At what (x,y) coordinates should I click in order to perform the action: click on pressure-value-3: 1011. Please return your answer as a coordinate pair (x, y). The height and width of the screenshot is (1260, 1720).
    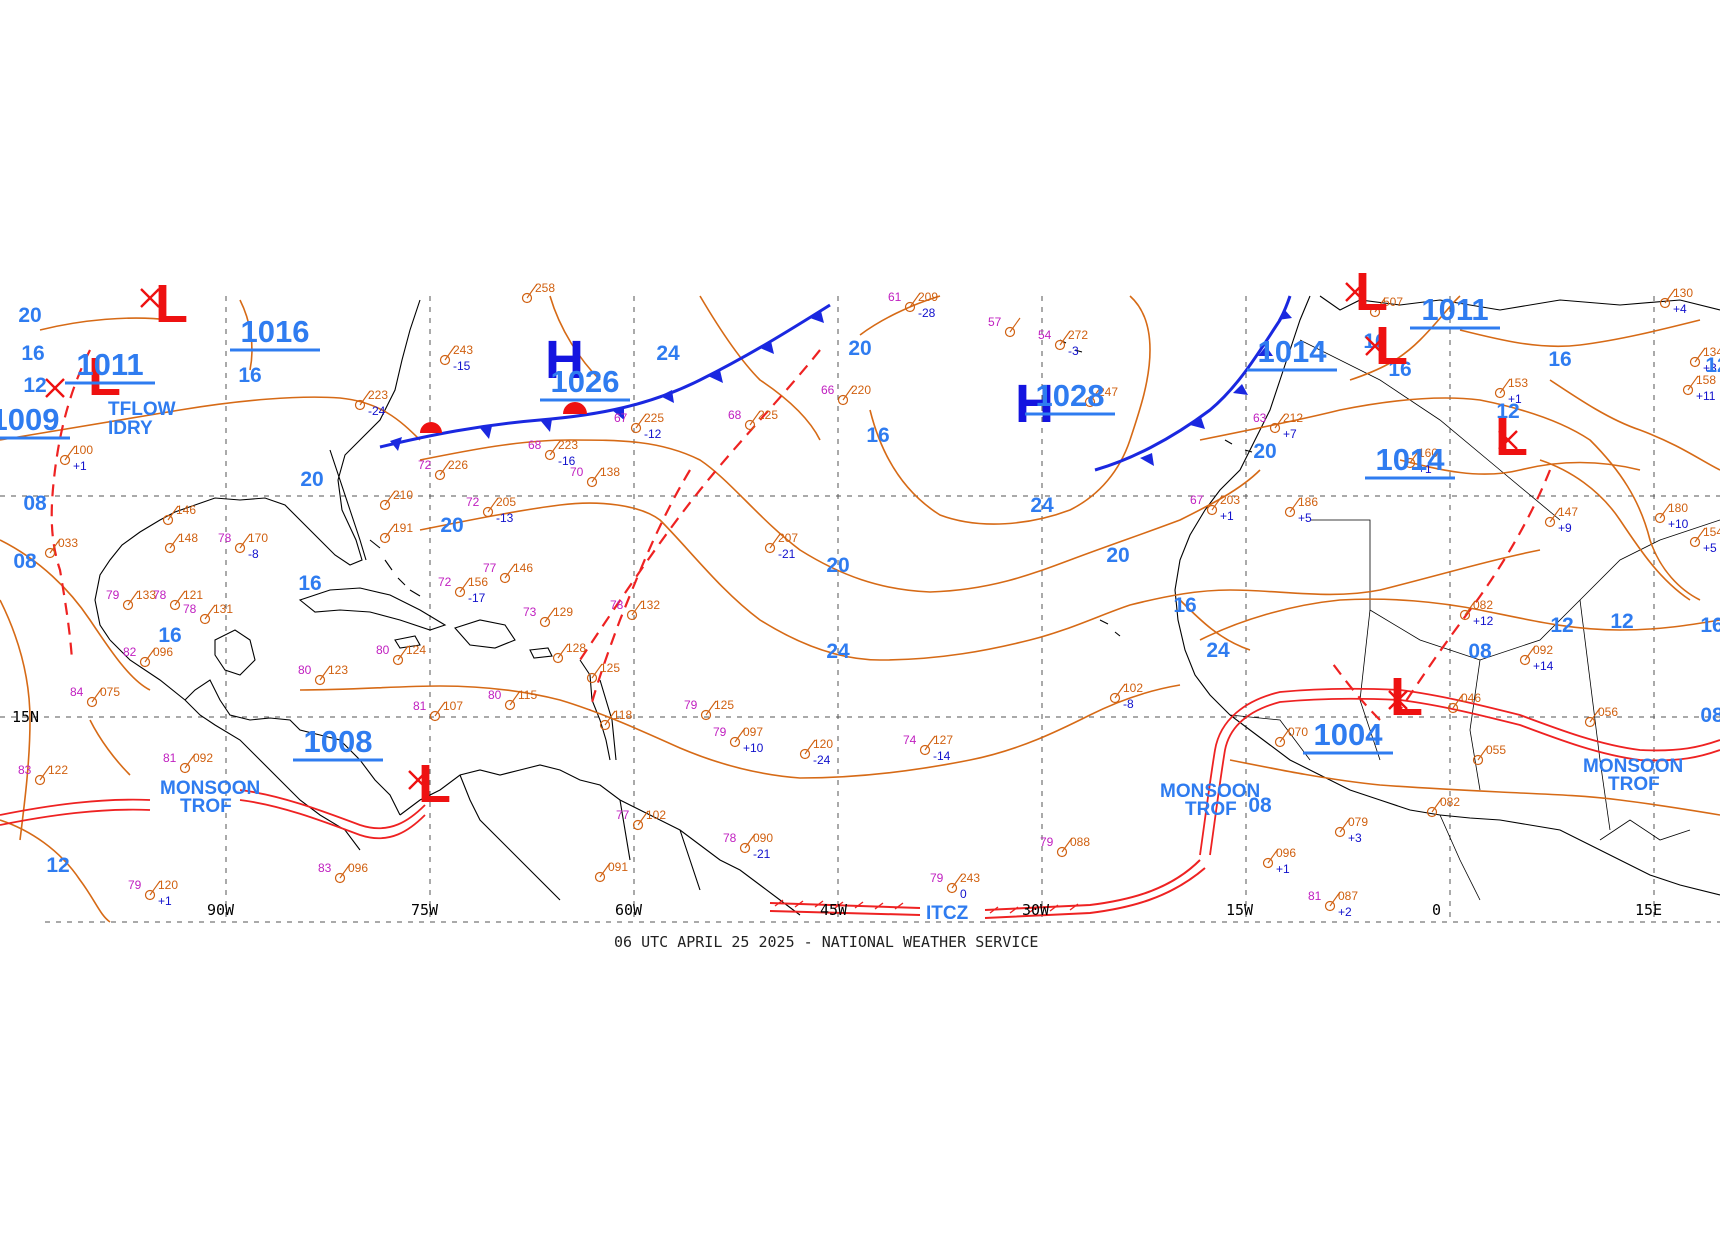
    Looking at the image, I should click on (109, 364).